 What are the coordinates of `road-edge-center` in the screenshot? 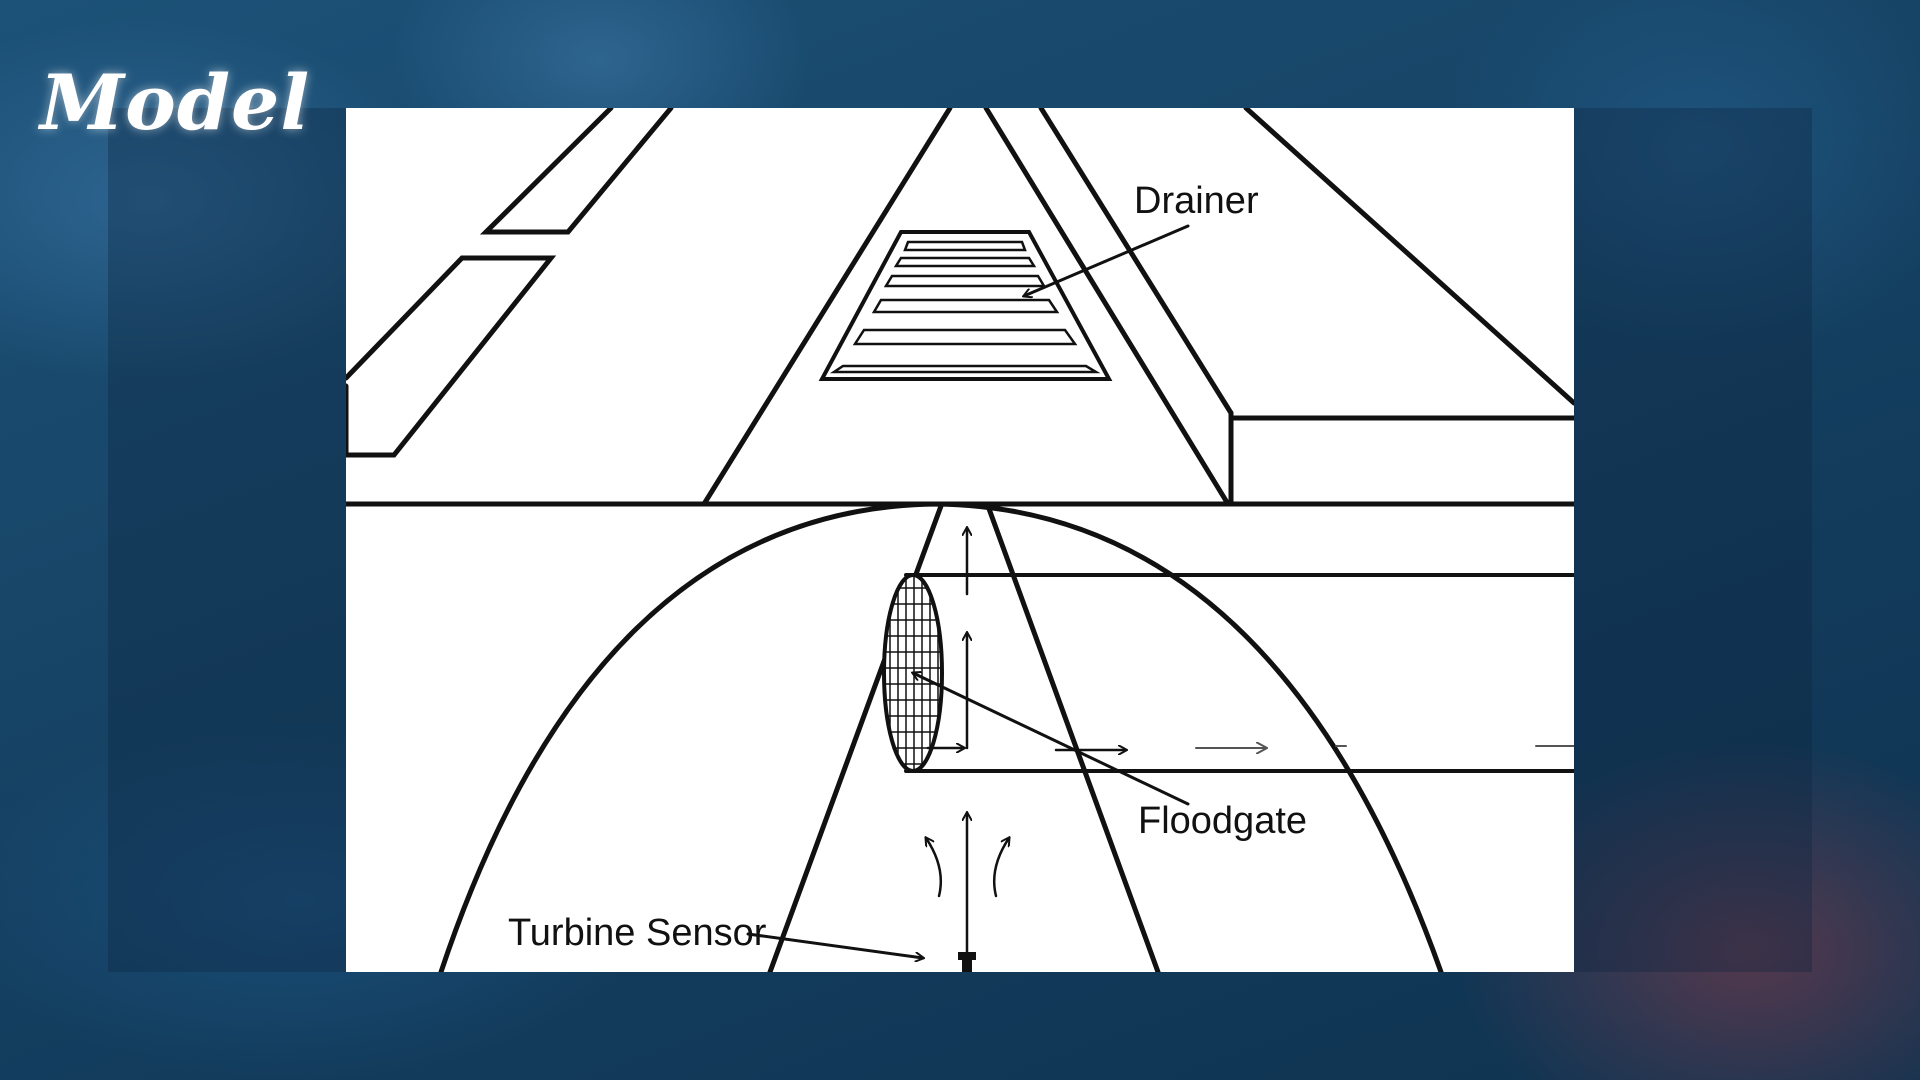 It's located at (1107, 307).